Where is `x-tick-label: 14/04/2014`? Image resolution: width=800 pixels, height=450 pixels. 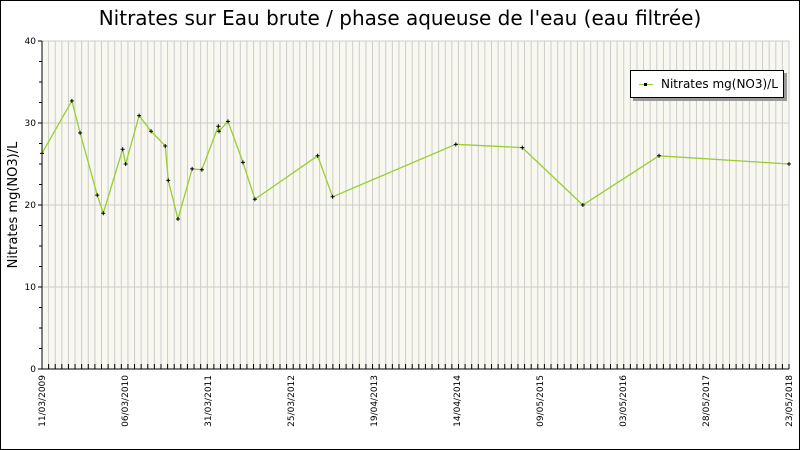 x-tick-label: 14/04/2014 is located at coordinates (458, 401).